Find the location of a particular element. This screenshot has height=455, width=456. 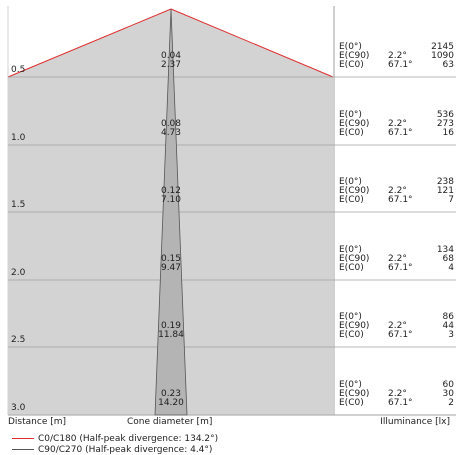

legend-item-c90-c270: C90/C270 (Half-peak divergence: 4.4°) is located at coordinates (112, 450).